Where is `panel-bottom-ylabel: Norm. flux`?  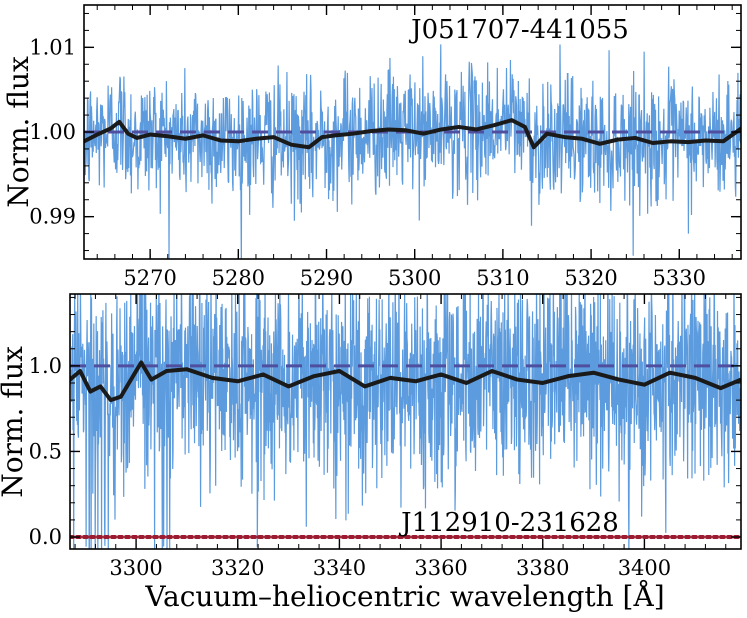
panel-bottom-ylabel: Norm. flux is located at coordinates (14, 422).